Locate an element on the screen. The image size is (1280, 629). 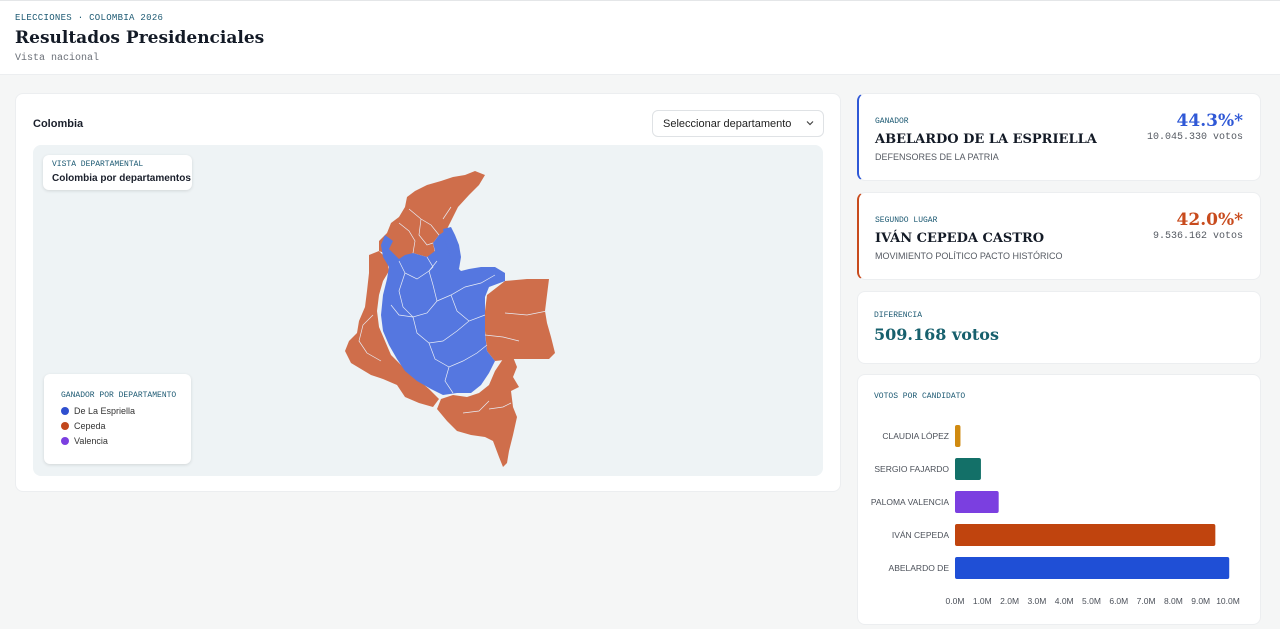
winner-name: ABELARDO DE LA ESPRIELLA is located at coordinates (986, 139).